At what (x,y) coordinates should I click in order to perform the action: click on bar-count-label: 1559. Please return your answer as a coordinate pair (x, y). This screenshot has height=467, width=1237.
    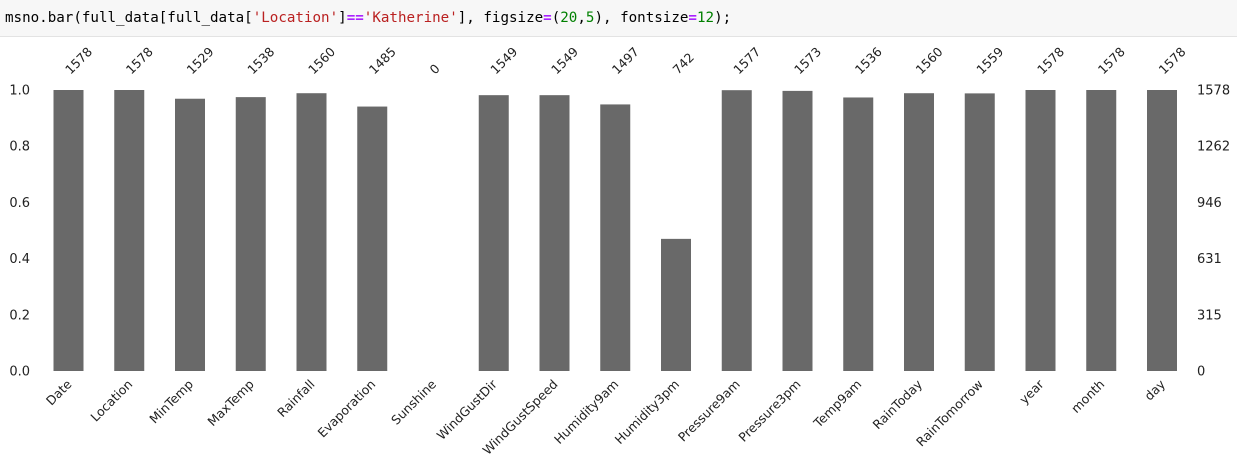
    Looking at the image, I should click on (989, 60).